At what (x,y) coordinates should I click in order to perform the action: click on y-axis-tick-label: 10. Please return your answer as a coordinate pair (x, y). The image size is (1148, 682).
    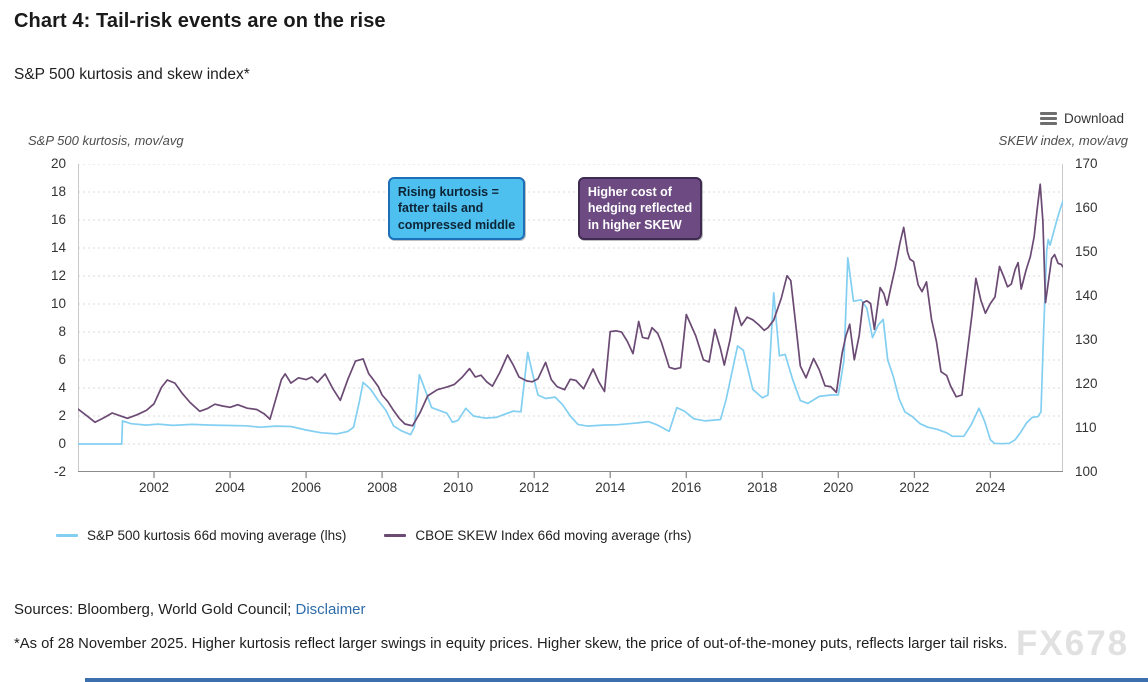
    Looking at the image, I should click on (58, 303).